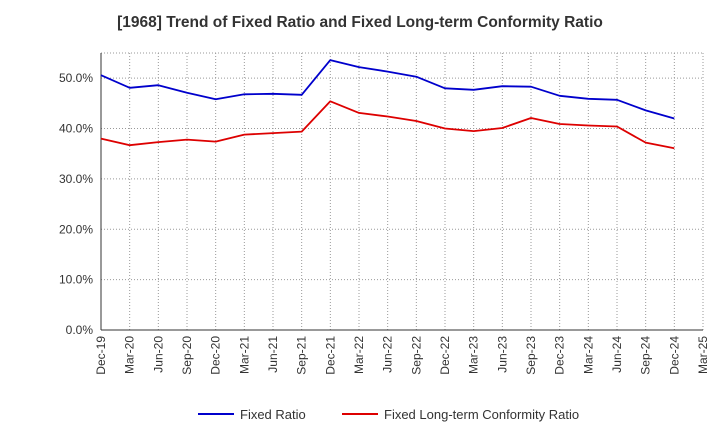  What do you see at coordinates (359, 355) in the screenshot?
I see `x-tick-label: Mar-22` at bounding box center [359, 355].